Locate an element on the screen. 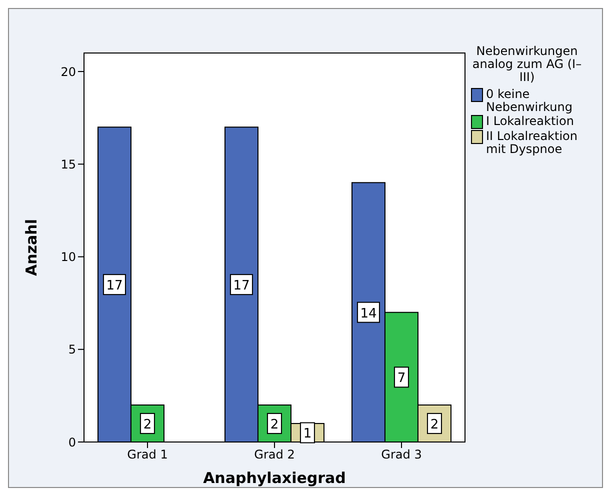  legend-label: I Lokalreaktion is located at coordinates (530, 121).